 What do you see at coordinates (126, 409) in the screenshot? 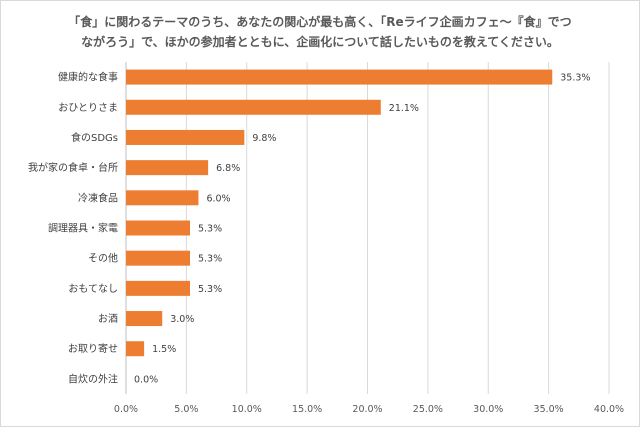
I see `x-tick-label: 0.0%` at bounding box center [126, 409].